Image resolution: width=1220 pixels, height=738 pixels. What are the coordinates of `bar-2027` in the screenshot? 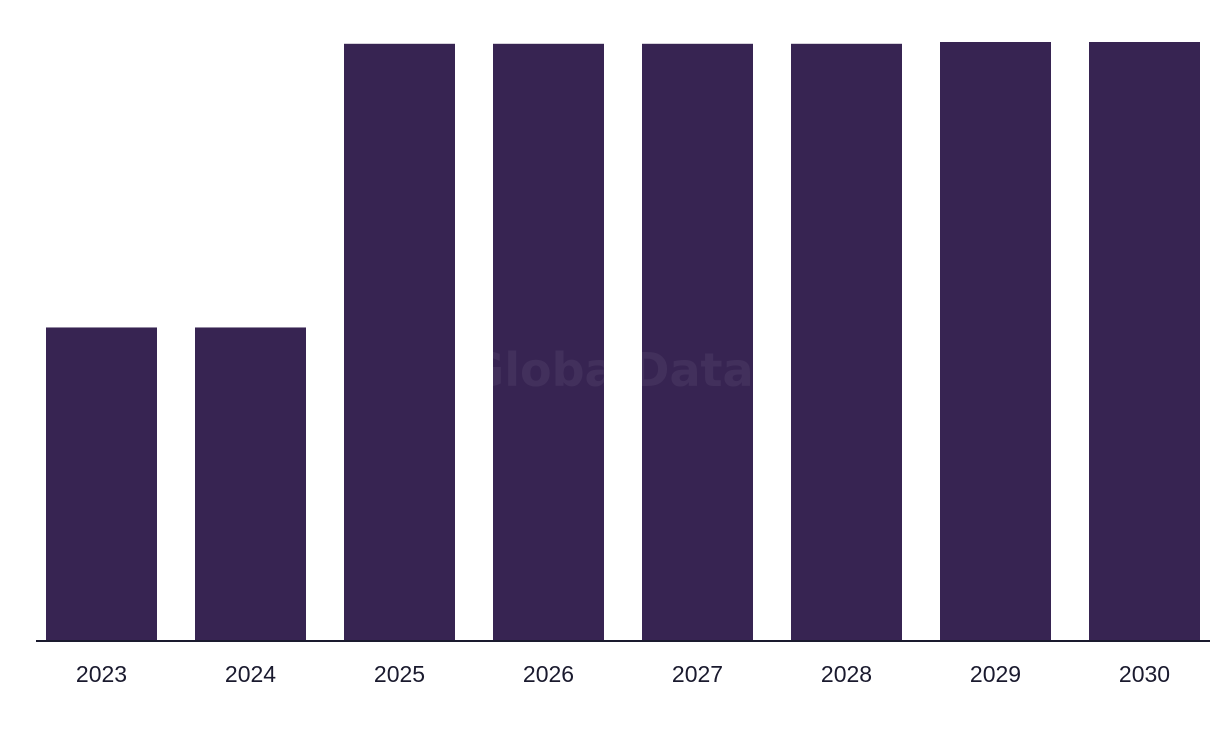 It's located at (697, 342).